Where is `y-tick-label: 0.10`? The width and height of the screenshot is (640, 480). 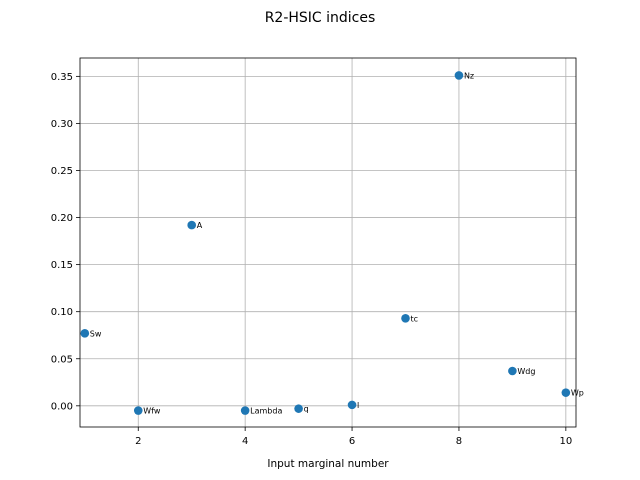
y-tick-label: 0.10 is located at coordinates (62, 312).